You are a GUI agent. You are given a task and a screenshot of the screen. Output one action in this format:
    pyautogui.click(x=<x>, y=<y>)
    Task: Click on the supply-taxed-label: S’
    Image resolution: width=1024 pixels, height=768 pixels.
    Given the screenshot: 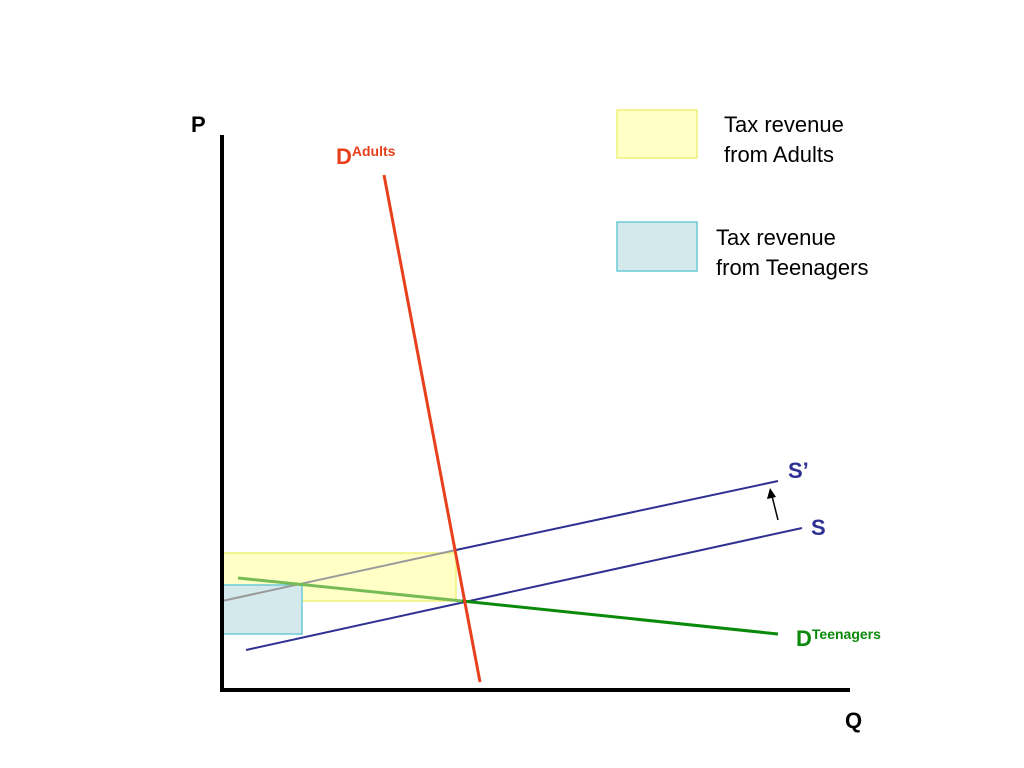 What is the action you would take?
    pyautogui.click(x=798, y=470)
    